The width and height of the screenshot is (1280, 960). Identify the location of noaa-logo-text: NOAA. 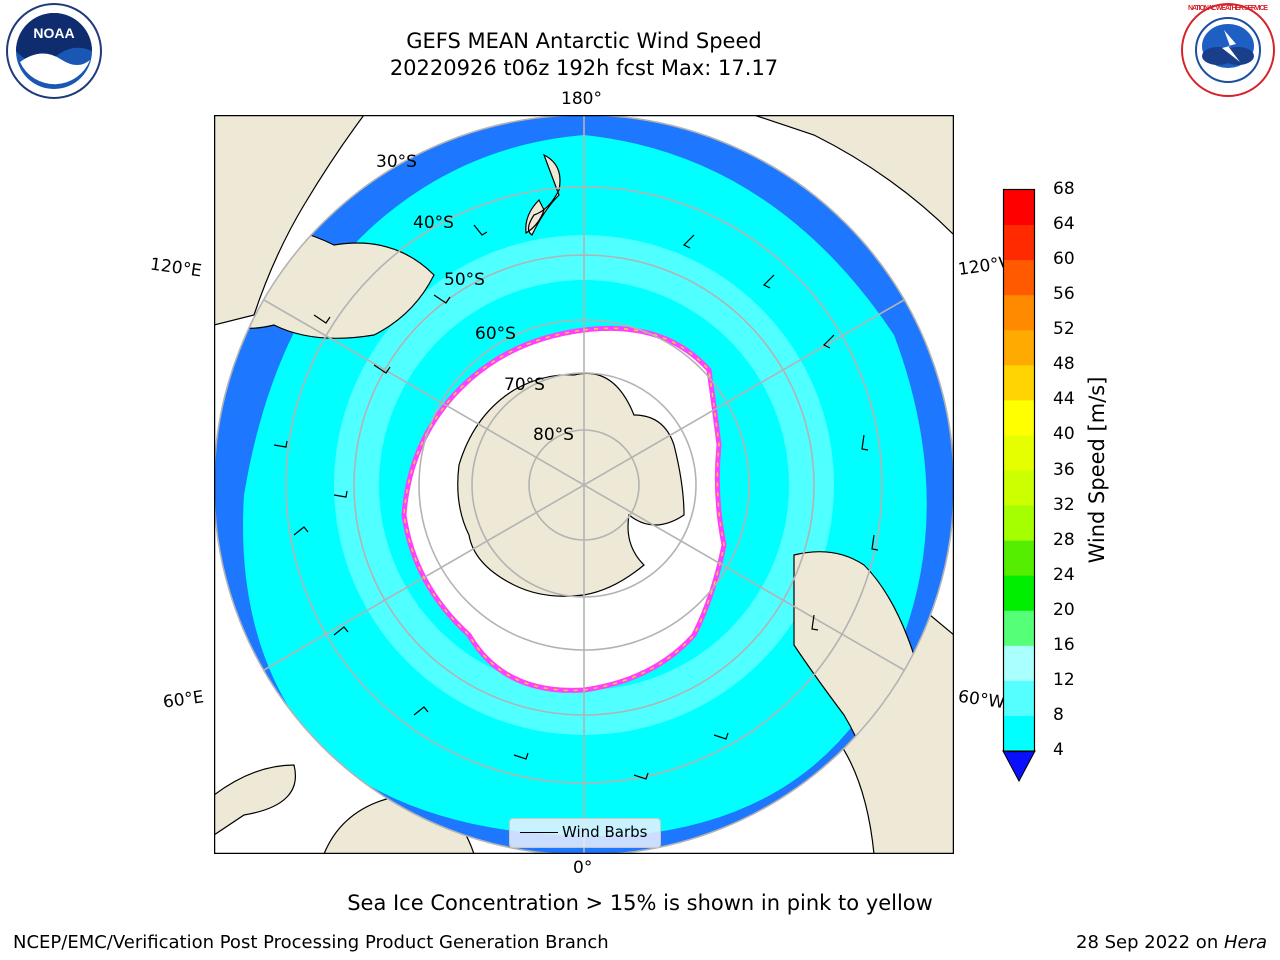
(53, 33).